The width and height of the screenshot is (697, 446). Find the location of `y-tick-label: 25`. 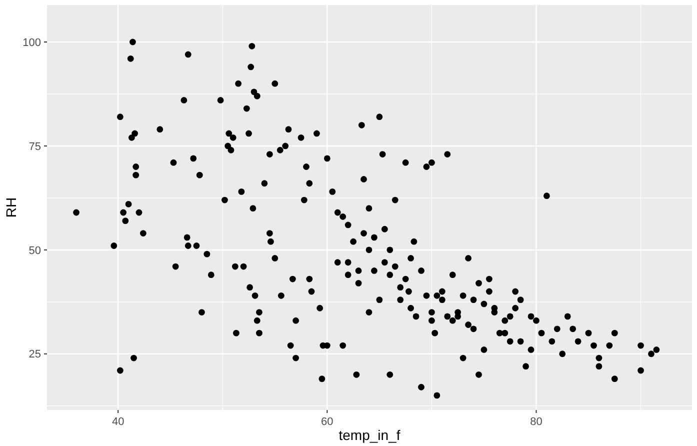

y-tick-label: 25 is located at coordinates (34, 354).